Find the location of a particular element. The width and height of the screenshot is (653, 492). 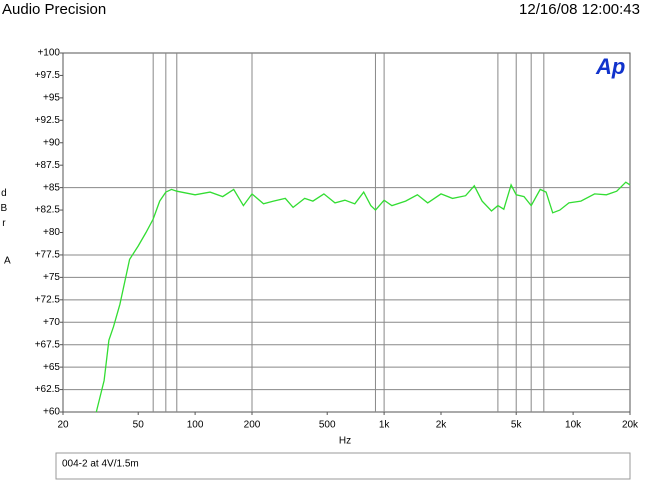

y-tick-label: +82.5 is located at coordinates (48, 210).